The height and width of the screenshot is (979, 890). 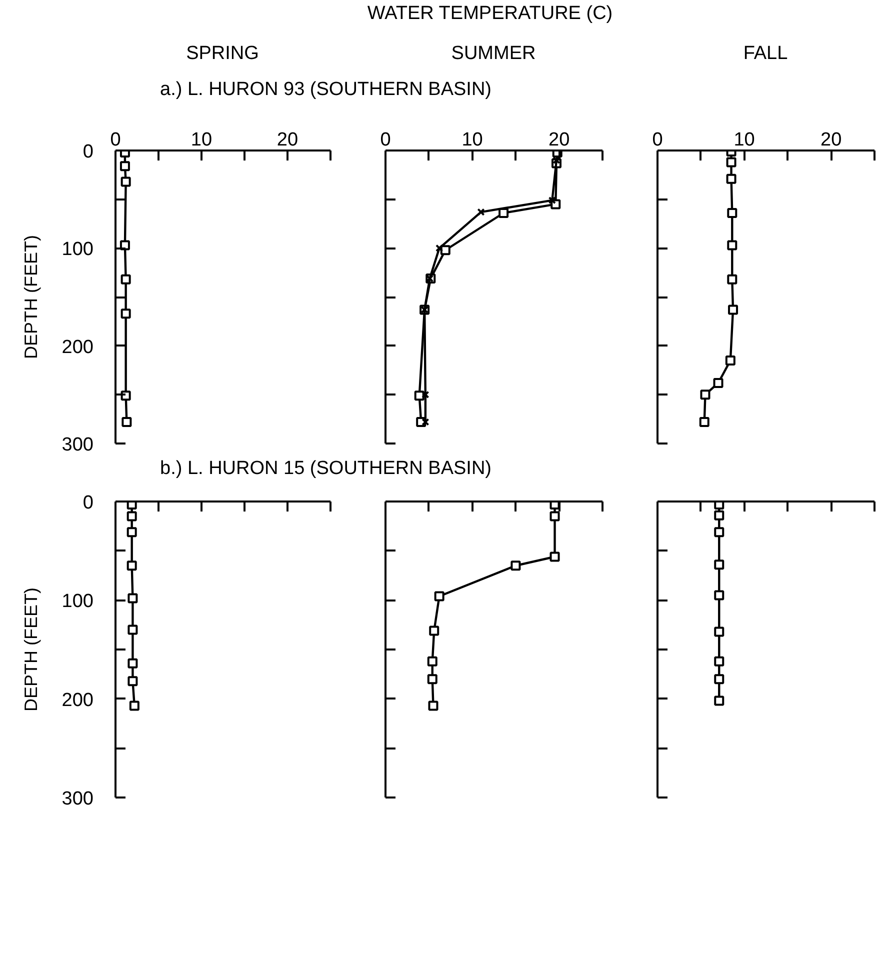 What do you see at coordinates (493, 54) in the screenshot?
I see `chart-title: SUMMER` at bounding box center [493, 54].